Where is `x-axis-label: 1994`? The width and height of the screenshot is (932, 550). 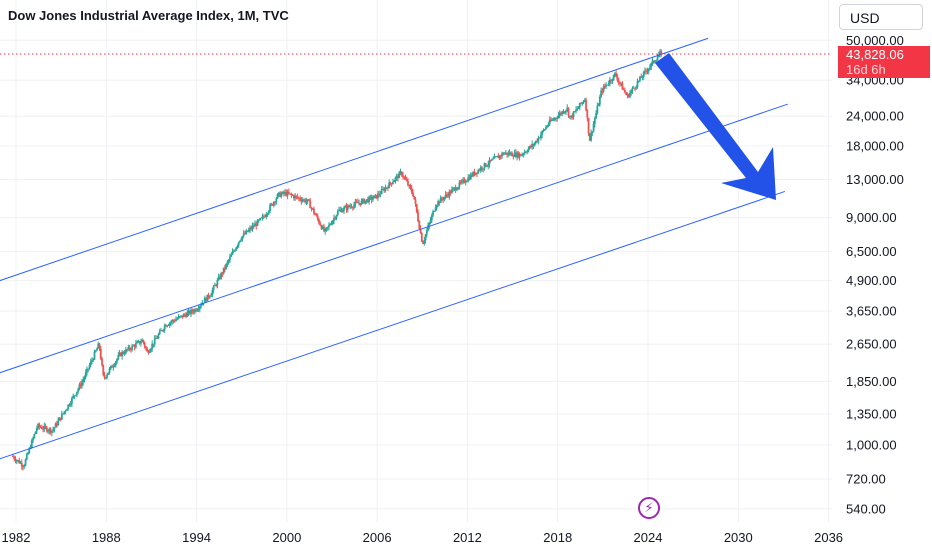 x-axis-label: 1994 is located at coordinates (196, 537).